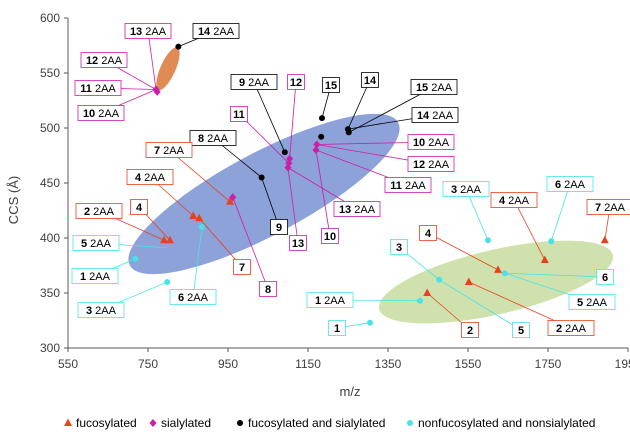 This screenshot has height=434, width=630. Describe the element at coordinates (350, 391) in the screenshot. I see `x-axis-label: m/z` at that location.